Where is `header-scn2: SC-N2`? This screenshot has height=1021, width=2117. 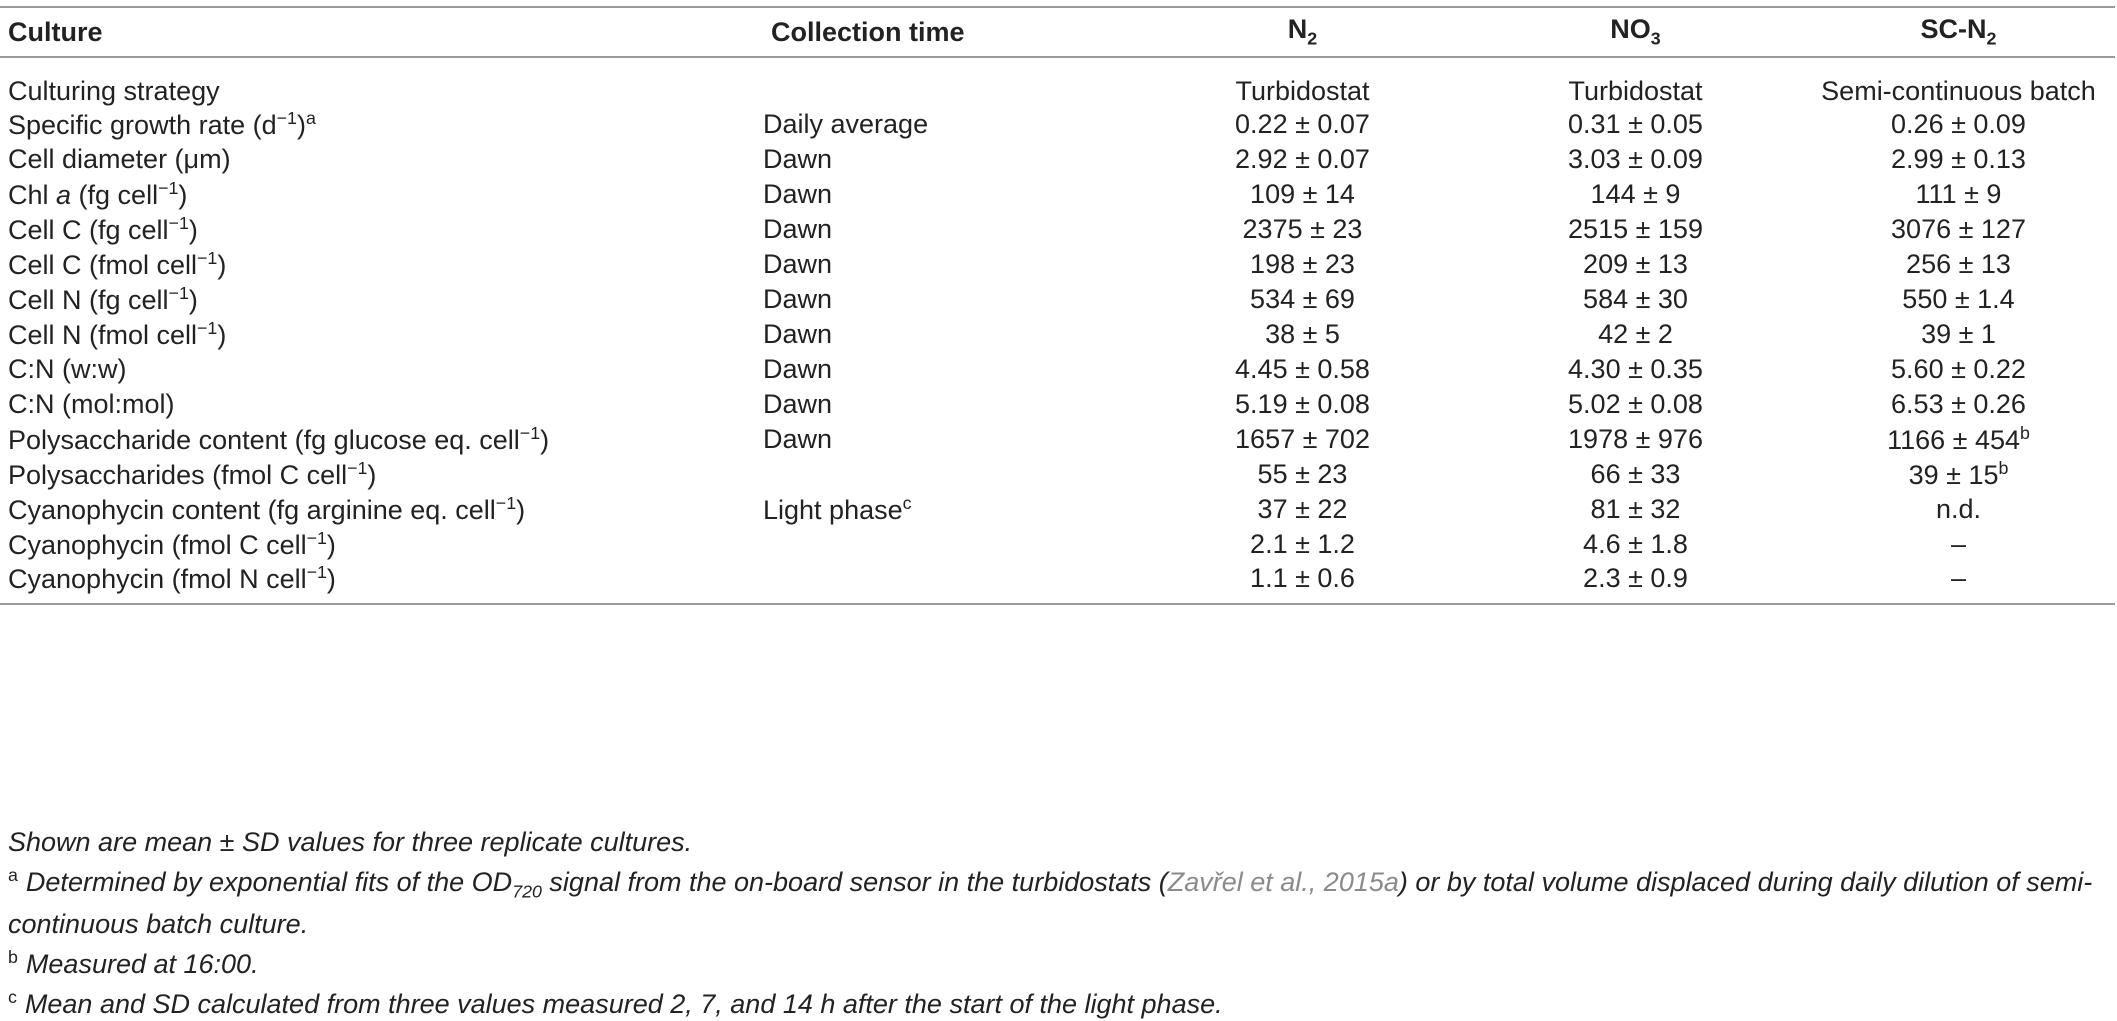 header-scn2: SC-N2 is located at coordinates (1958, 32).